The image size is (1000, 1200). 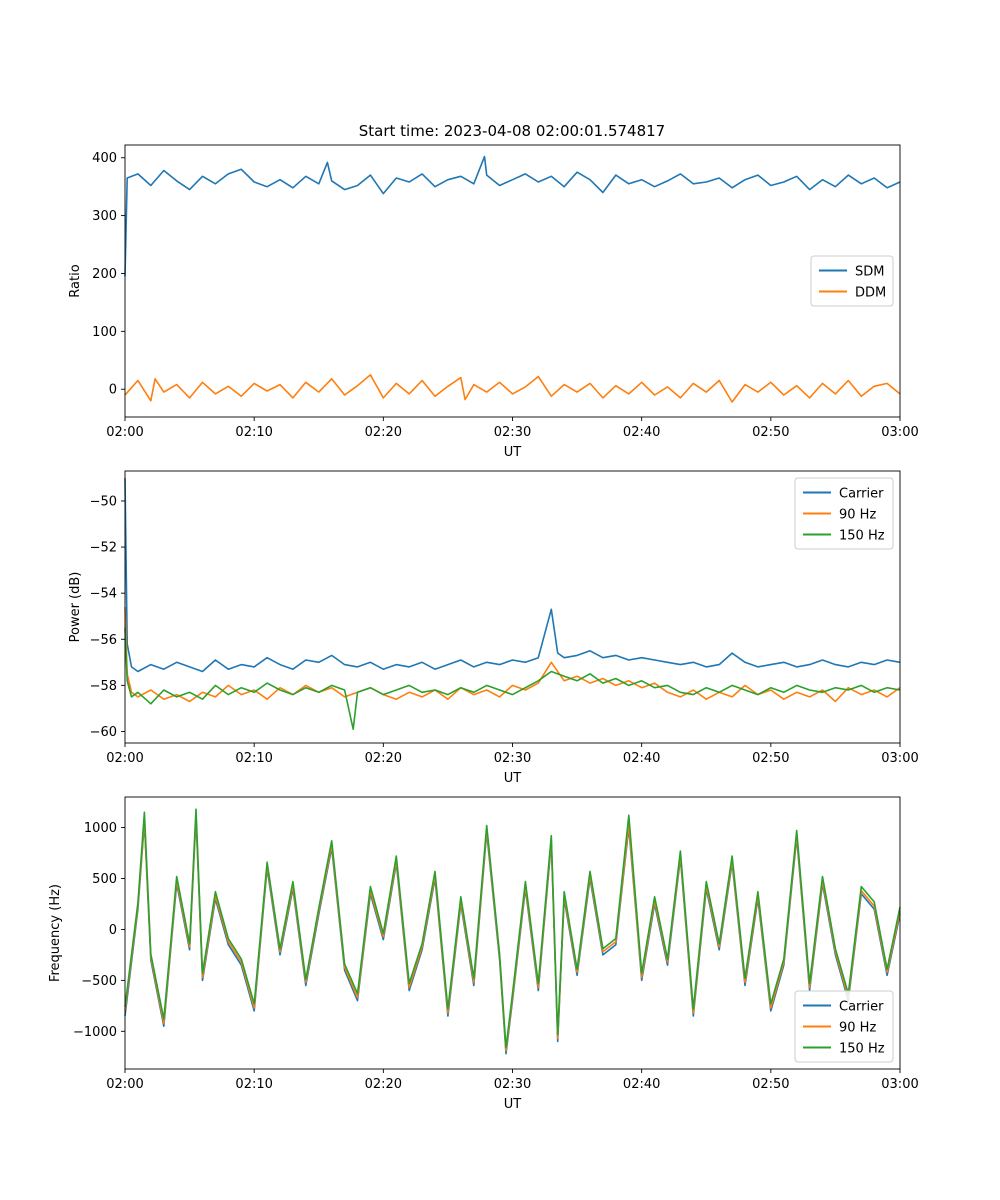 What do you see at coordinates (104, 332) in the screenshot?
I see `y-tick-label: 100` at bounding box center [104, 332].